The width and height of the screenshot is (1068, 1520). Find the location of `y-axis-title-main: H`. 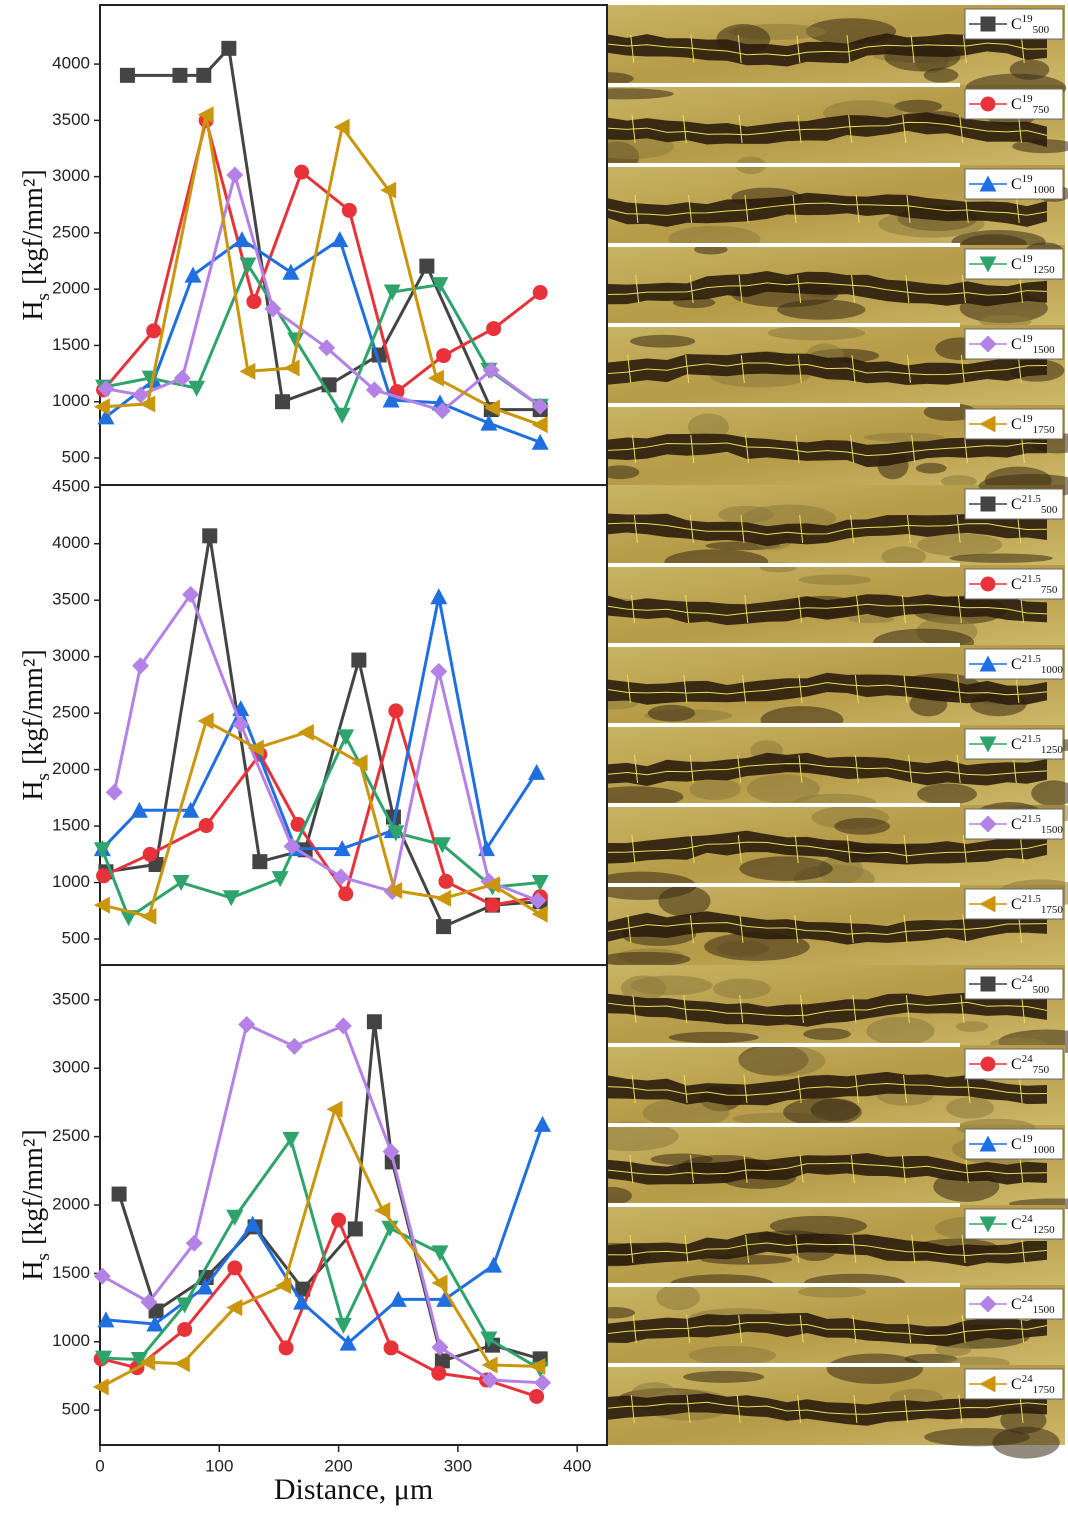

y-axis-title-main: H is located at coordinates (33, 790).